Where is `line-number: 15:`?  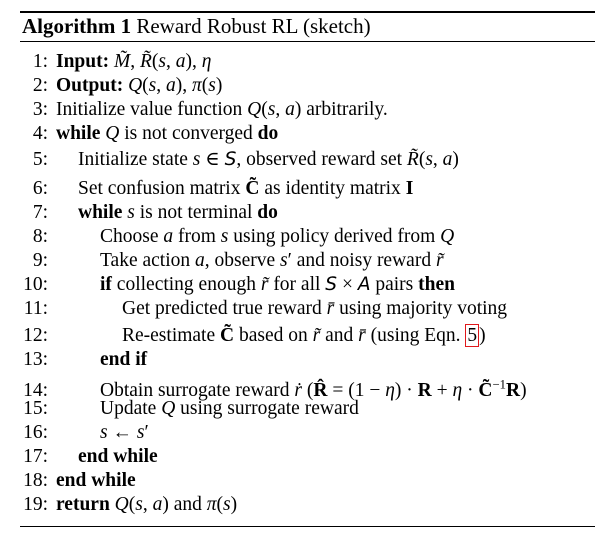 line-number: 15: is located at coordinates (35, 408).